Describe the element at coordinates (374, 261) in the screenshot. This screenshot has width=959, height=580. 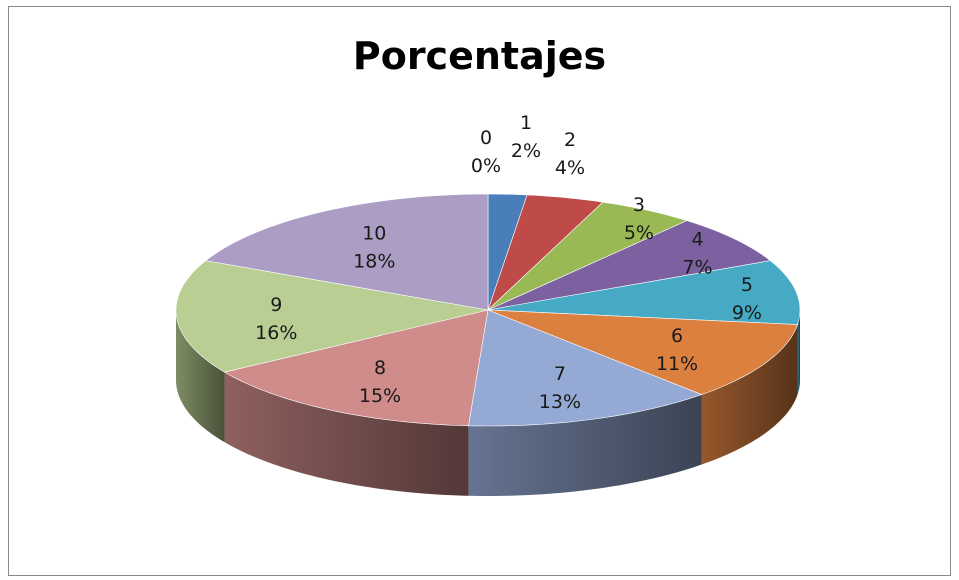
I see `slice-value-label: 18%` at that location.